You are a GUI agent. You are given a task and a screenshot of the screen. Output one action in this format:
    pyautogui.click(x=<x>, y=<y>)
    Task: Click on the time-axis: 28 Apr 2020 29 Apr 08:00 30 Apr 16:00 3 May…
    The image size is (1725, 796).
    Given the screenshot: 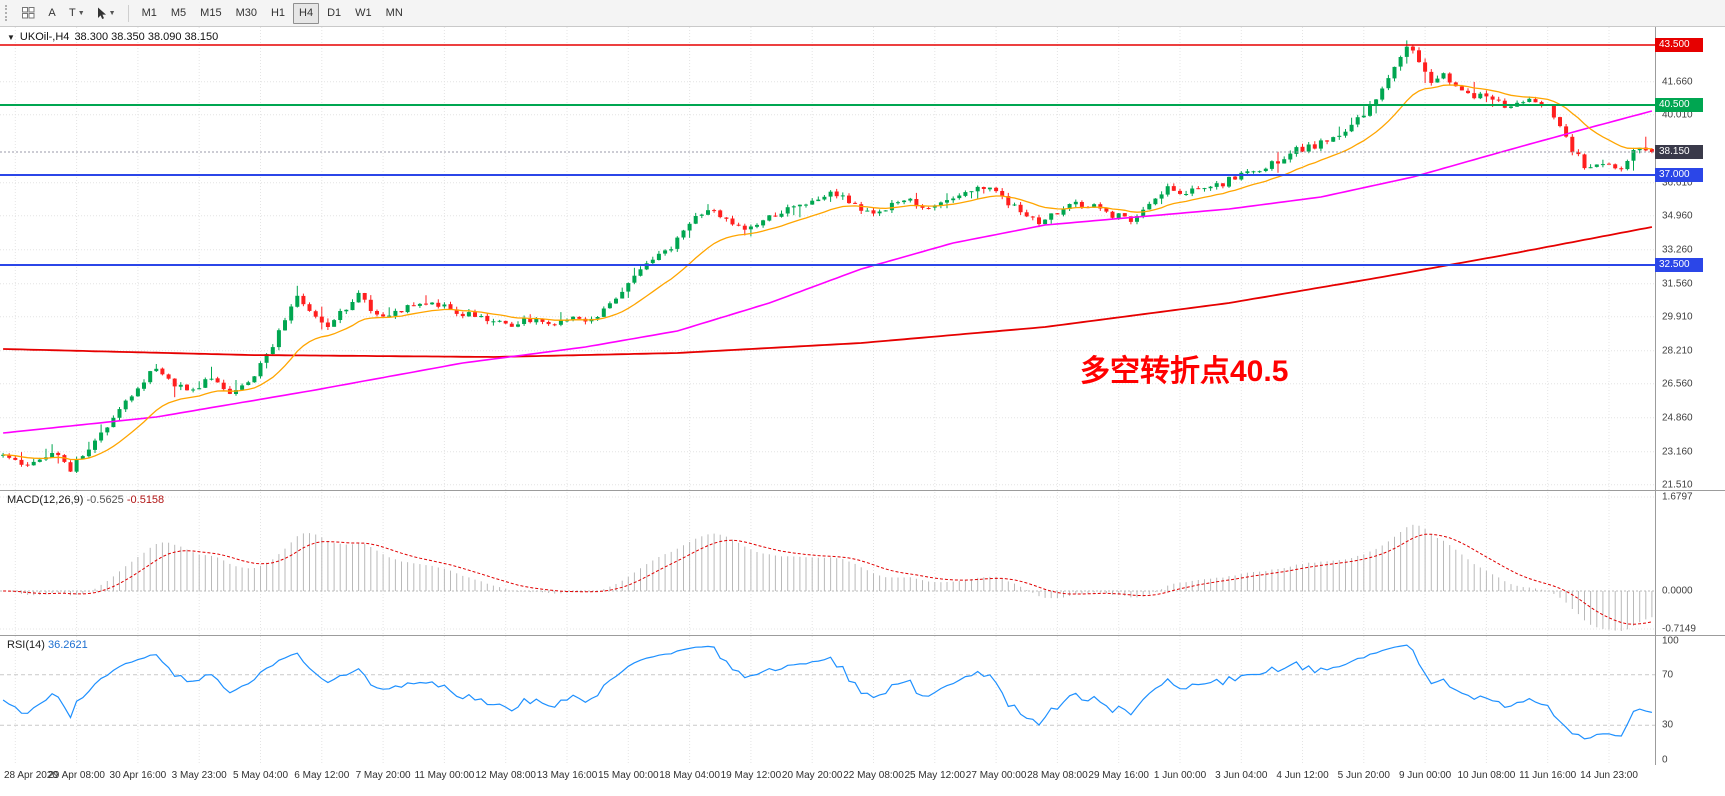 What is the action you would take?
    pyautogui.click(x=862, y=780)
    